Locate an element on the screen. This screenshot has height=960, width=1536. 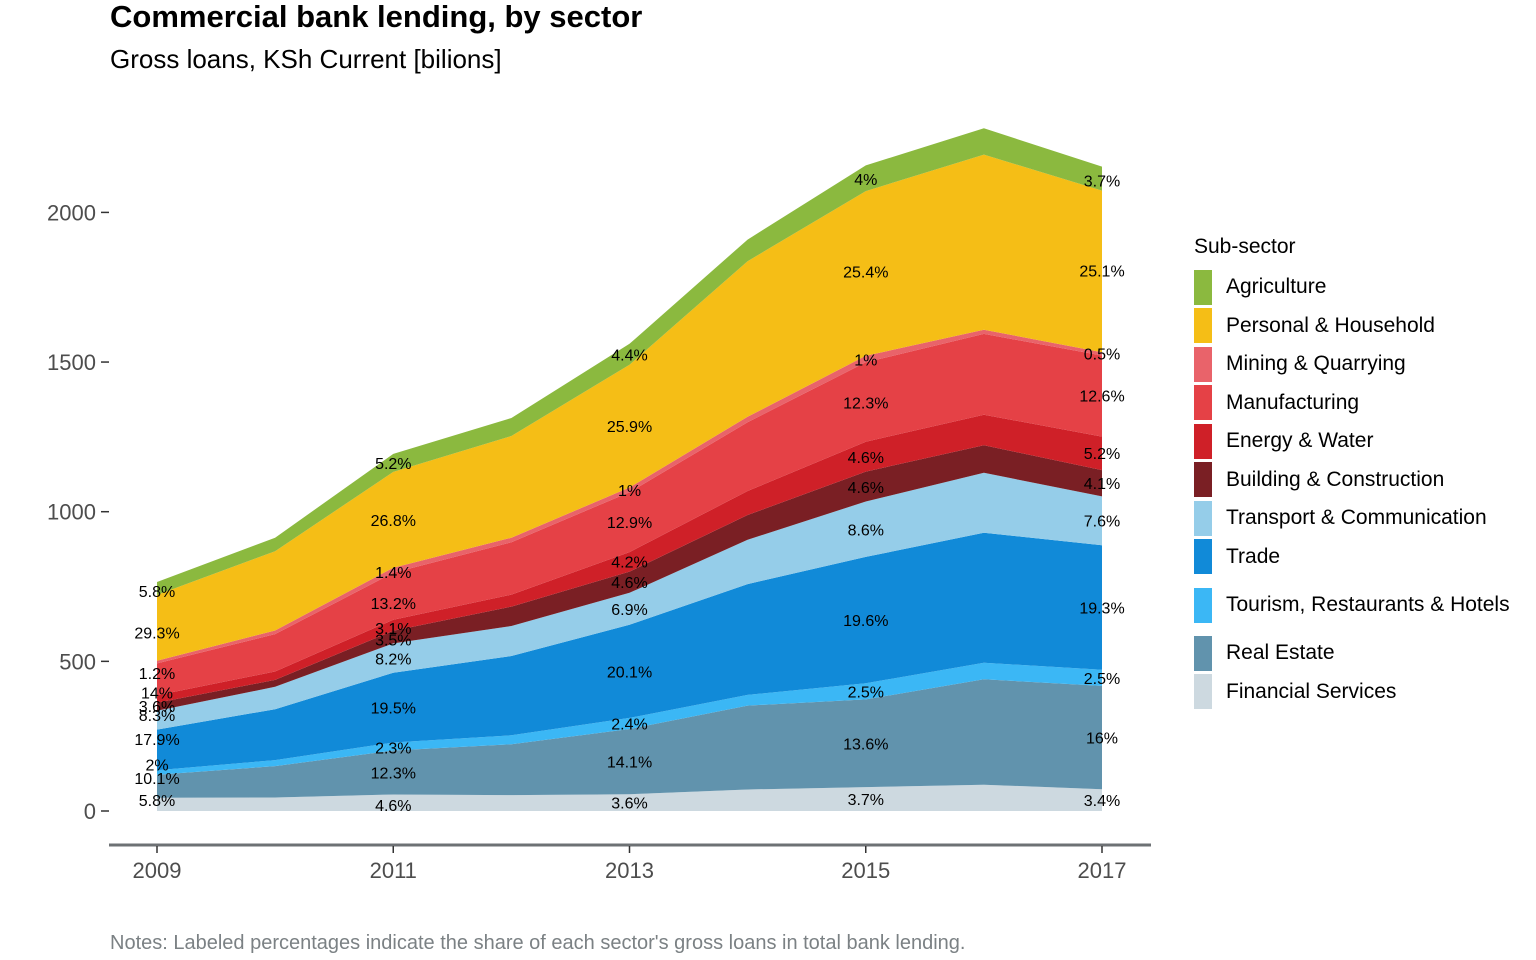
data-label: 19.6% is located at coordinates (865, 621).